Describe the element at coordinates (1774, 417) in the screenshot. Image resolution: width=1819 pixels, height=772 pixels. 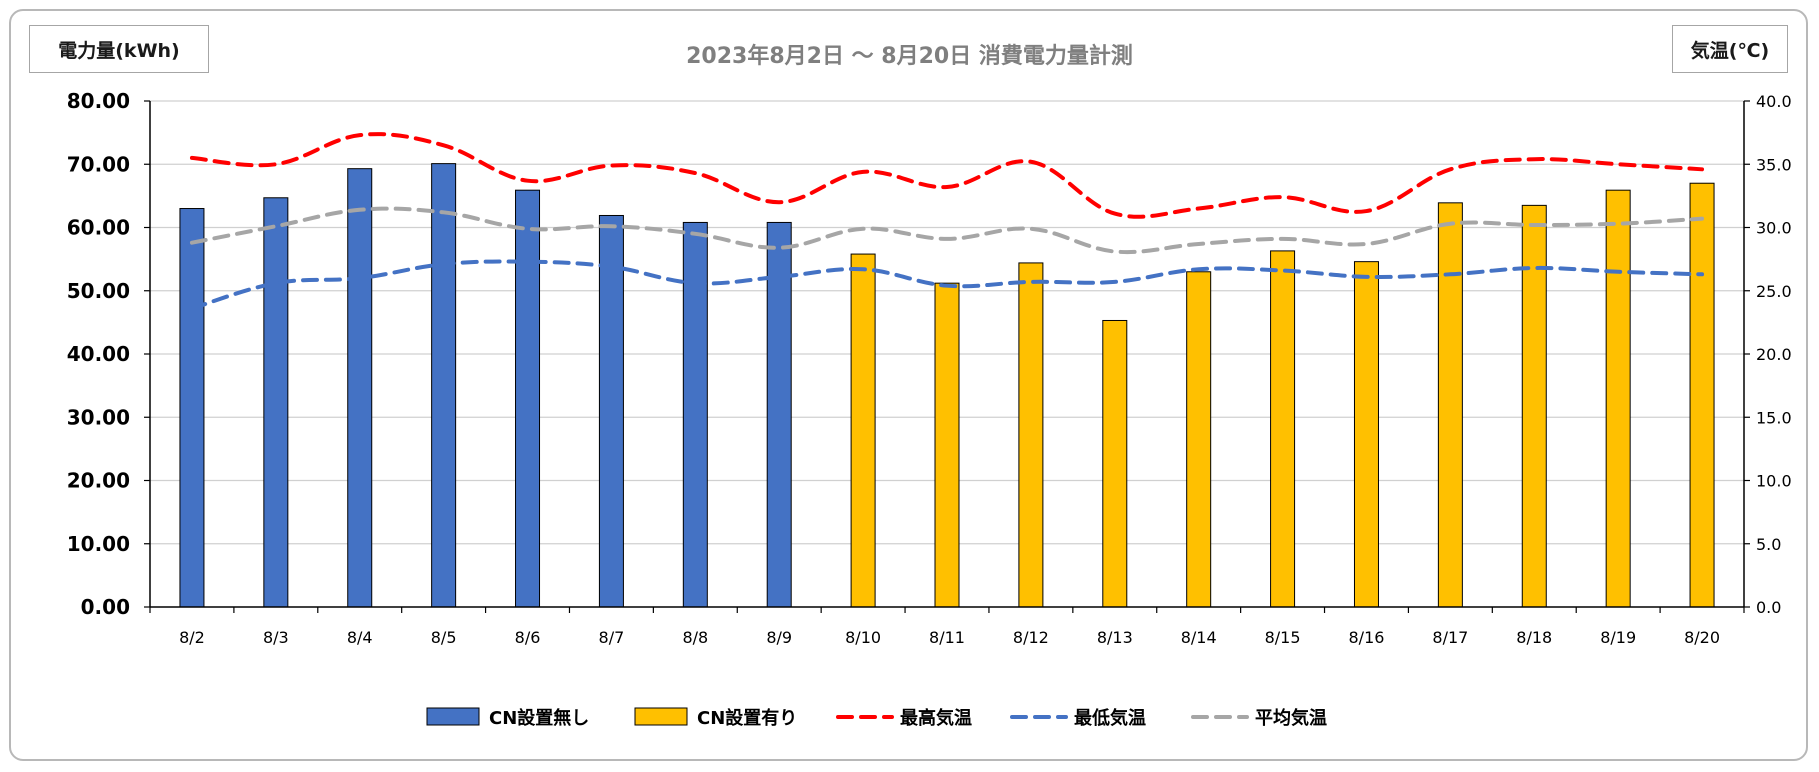
I see `y2-tick-label: 15.0` at that location.